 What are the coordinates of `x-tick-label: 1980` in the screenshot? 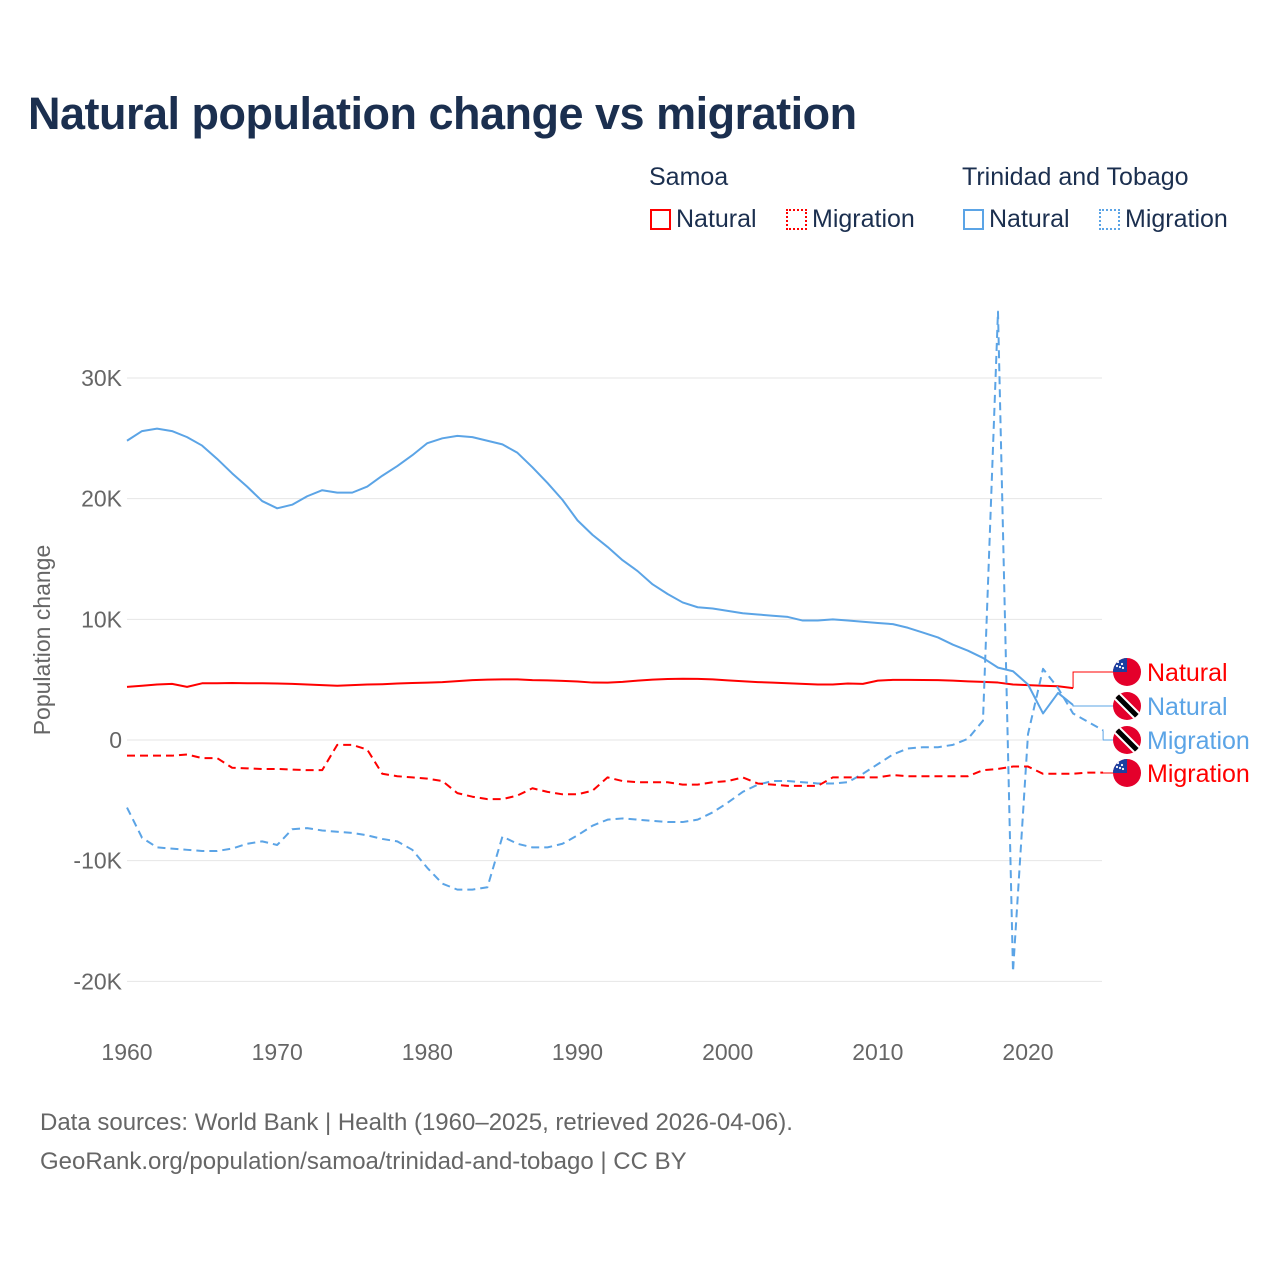 It's located at (427, 1052).